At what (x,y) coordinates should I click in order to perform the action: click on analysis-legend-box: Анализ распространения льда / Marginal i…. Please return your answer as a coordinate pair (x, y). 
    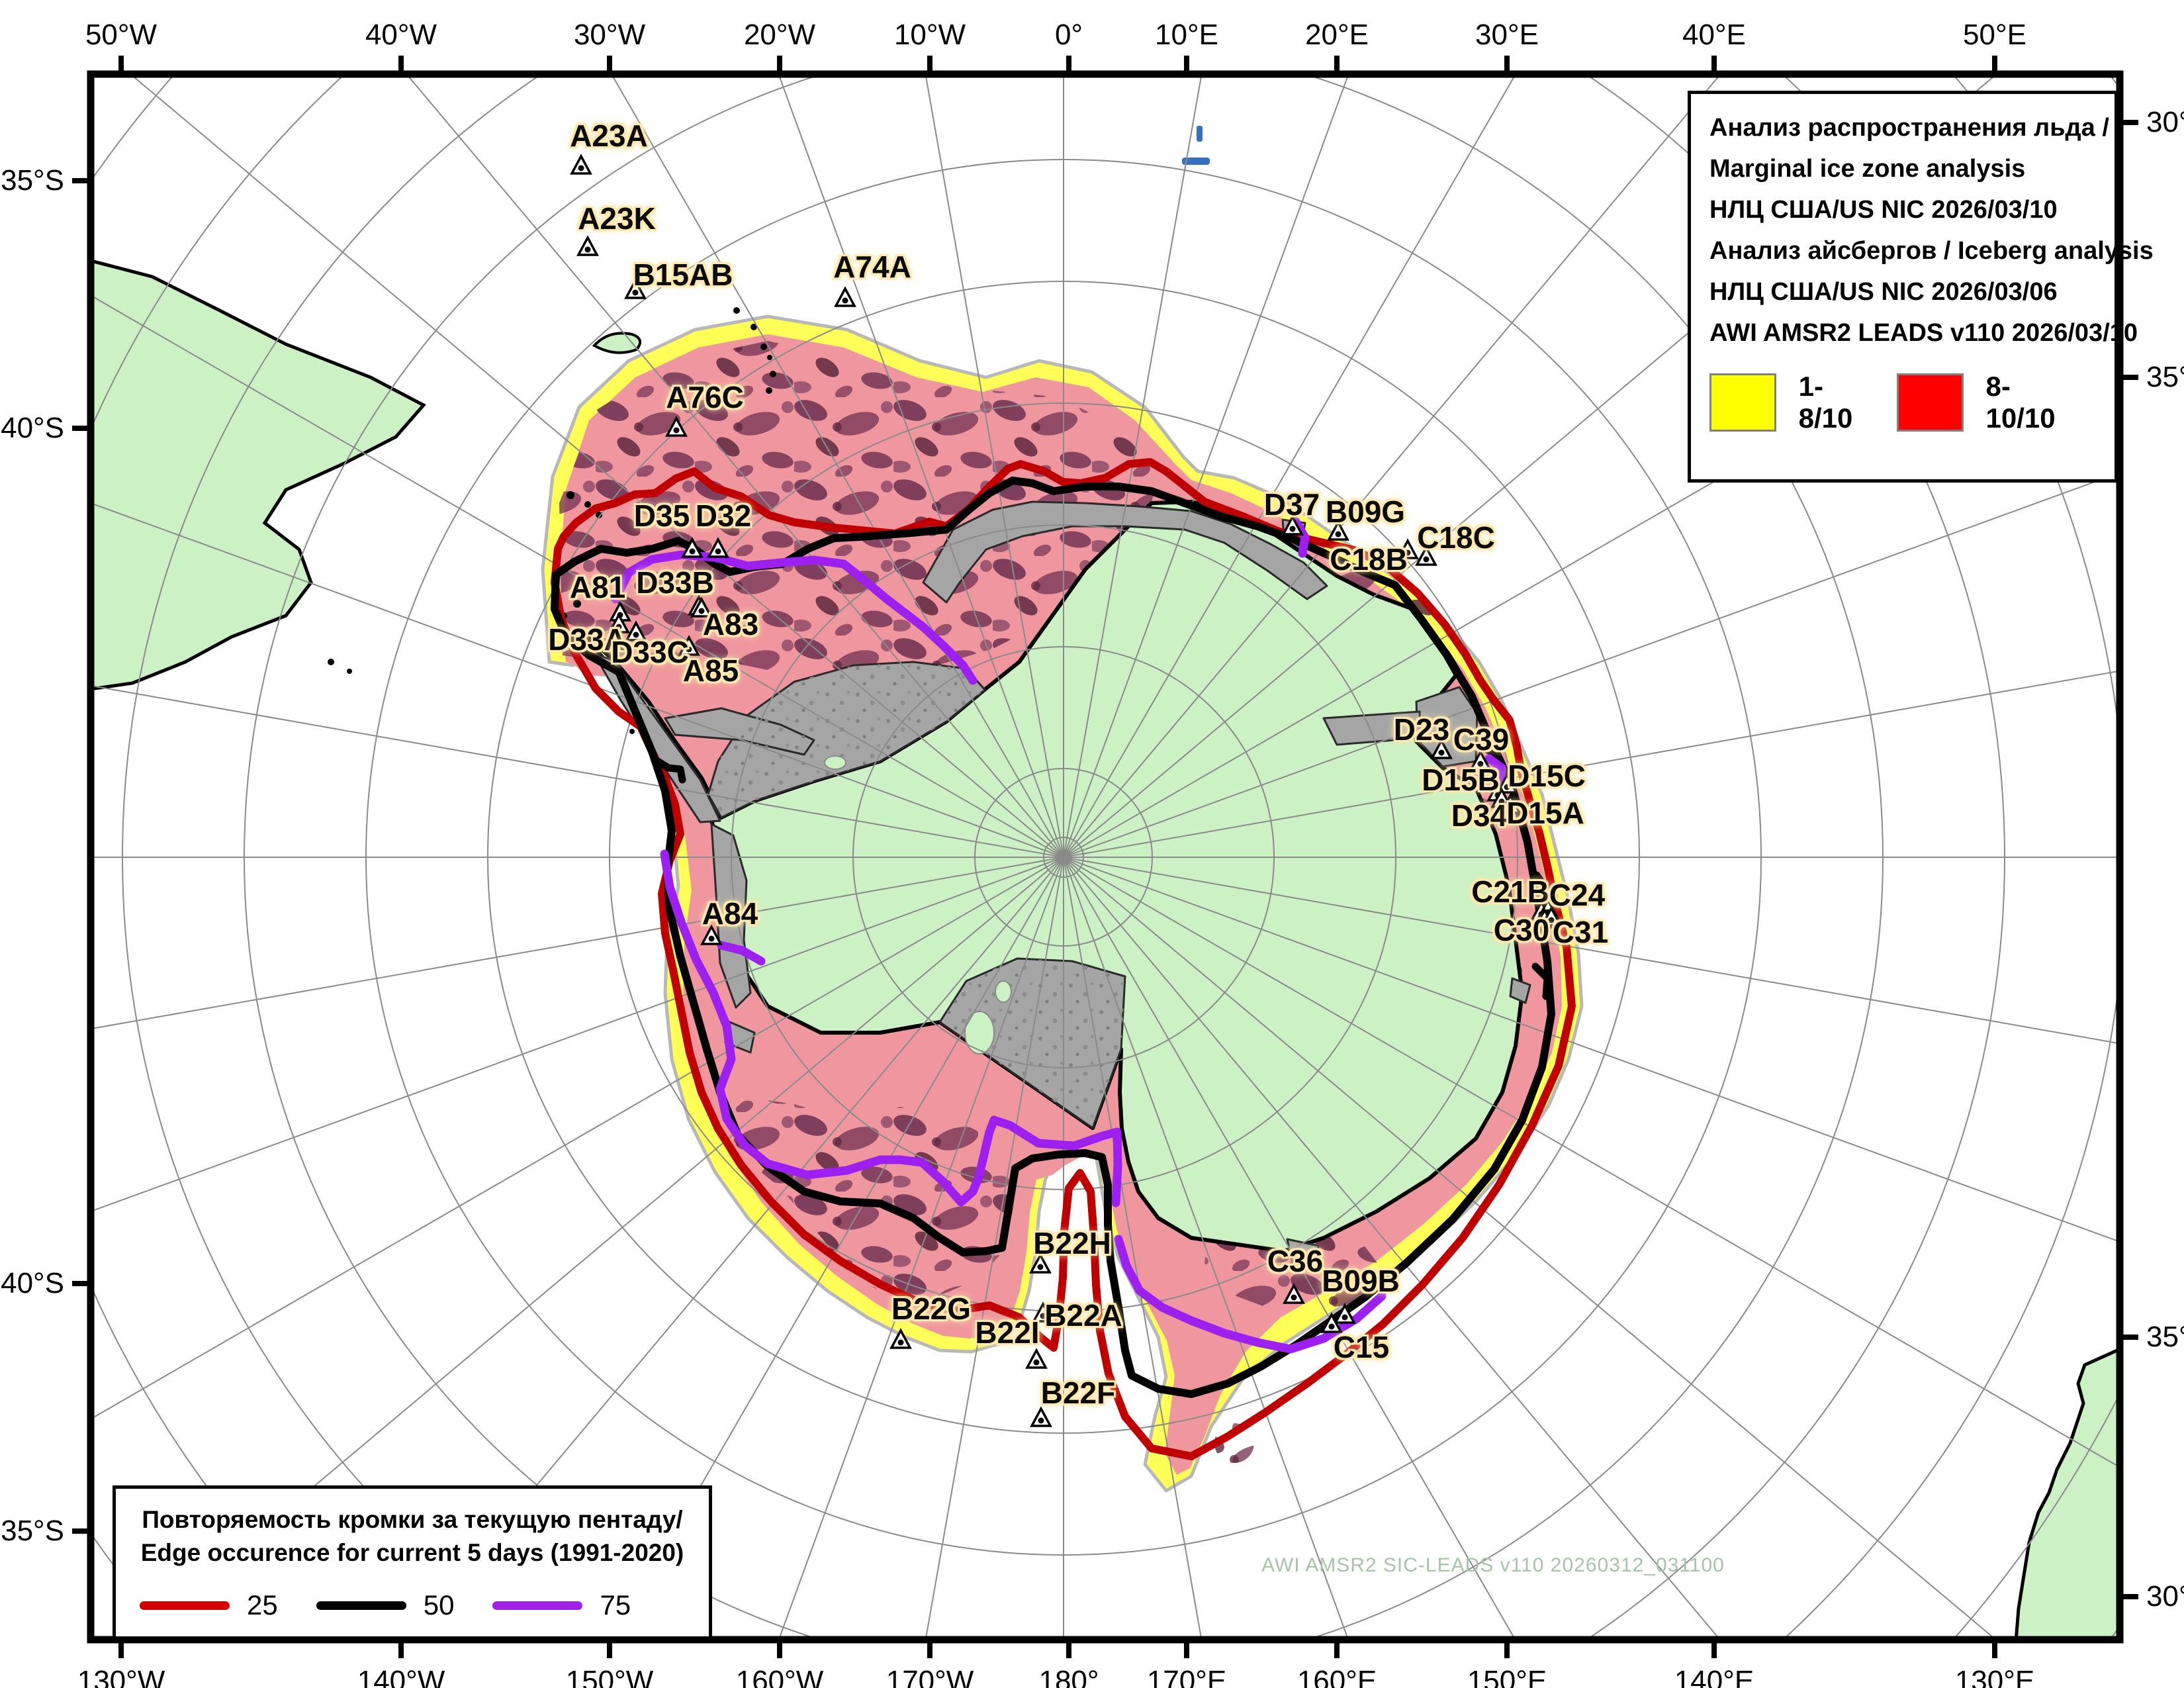
    Looking at the image, I should click on (1921, 287).